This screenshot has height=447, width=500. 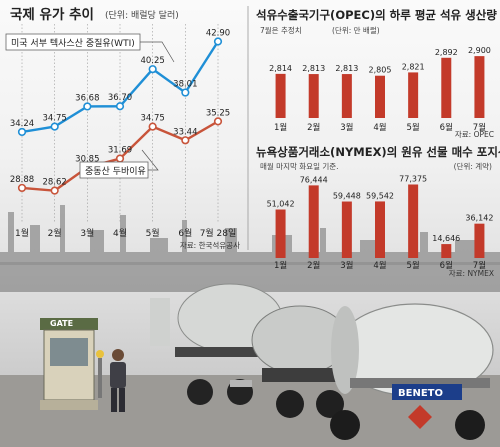 I want to click on opec-source: 자료: OPEC, so click(x=474, y=134).